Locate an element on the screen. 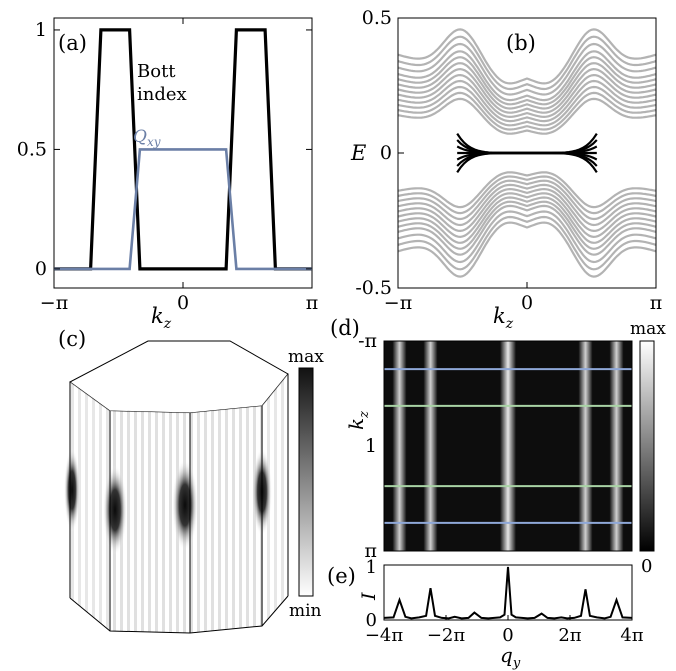  x-tick-label: 2π is located at coordinates (569, 635).